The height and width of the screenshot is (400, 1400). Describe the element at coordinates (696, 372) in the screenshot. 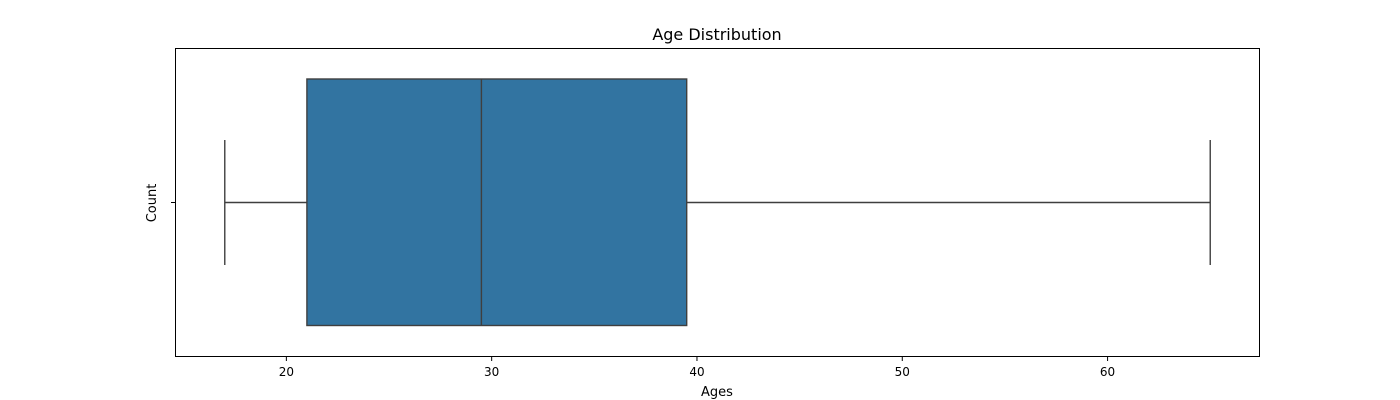

I see `x-tick-label: 40` at that location.